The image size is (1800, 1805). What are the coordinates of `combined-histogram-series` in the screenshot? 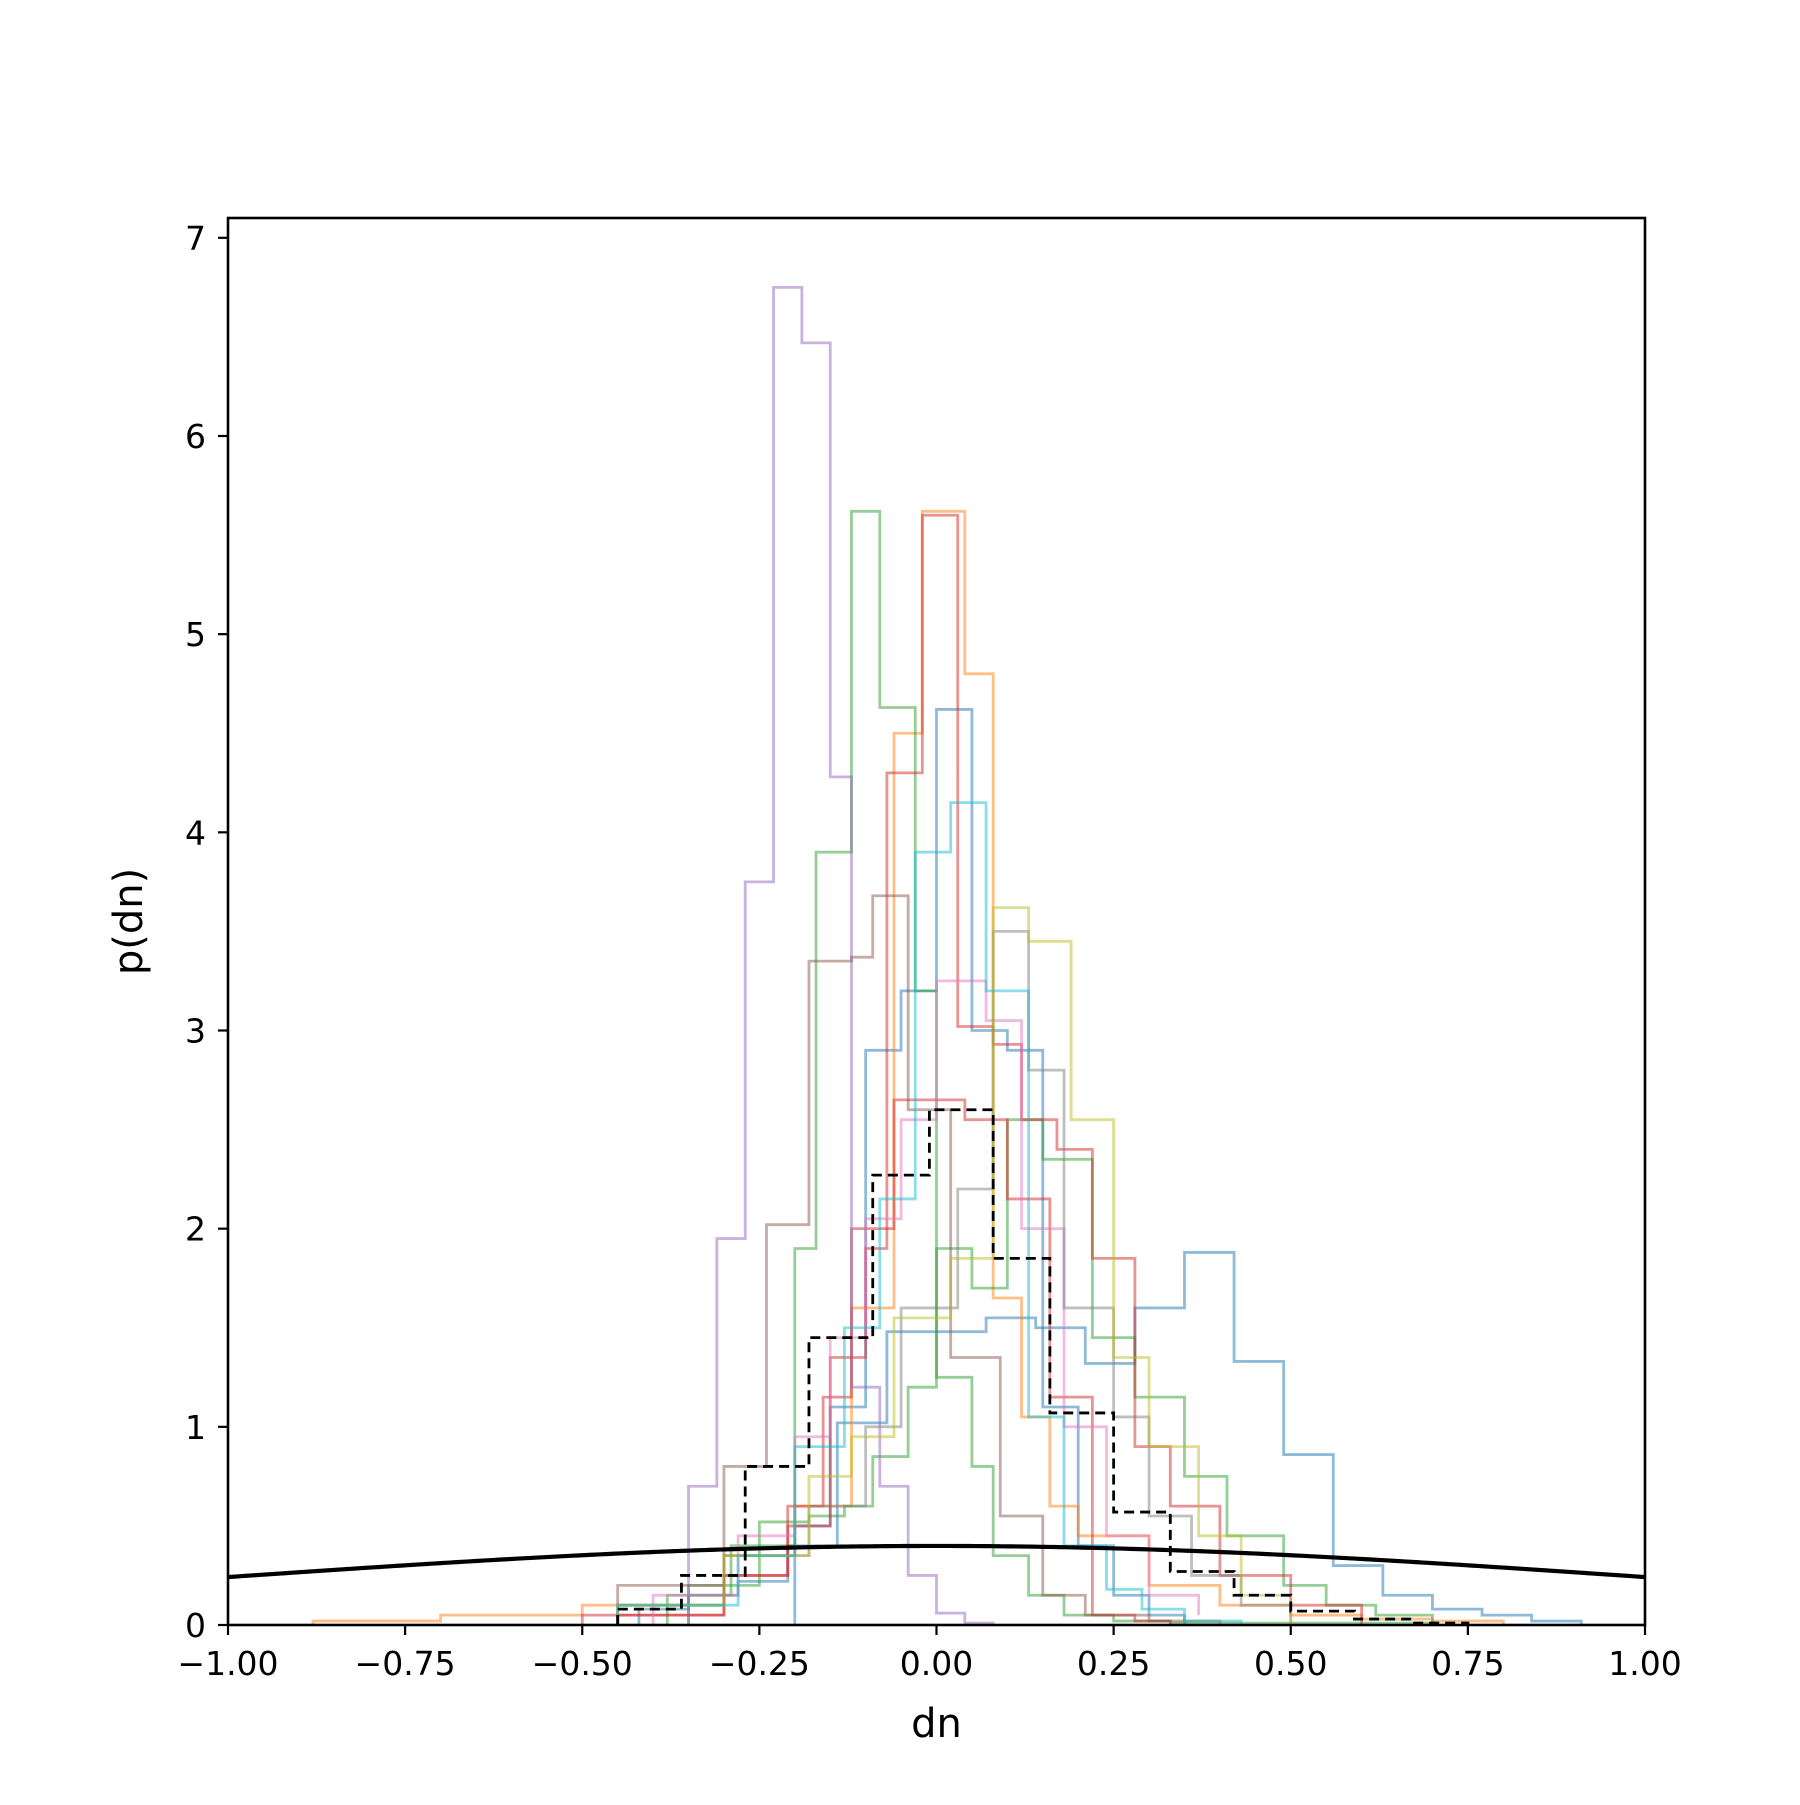 It's located at (1043, 1366).